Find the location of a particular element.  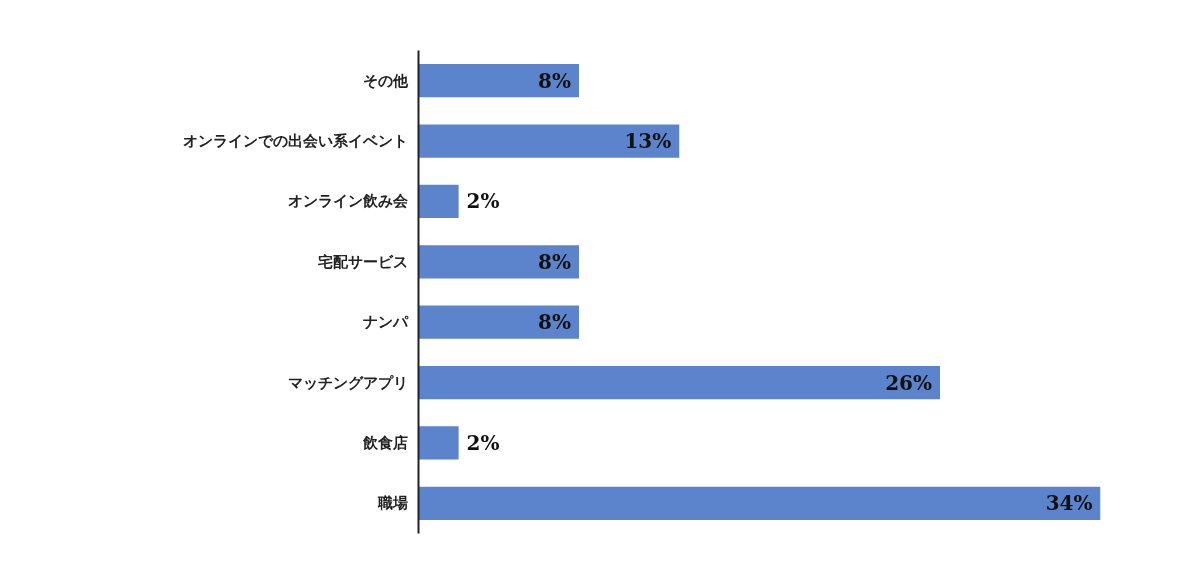

y-tick-label: 職場 is located at coordinates (392, 503).